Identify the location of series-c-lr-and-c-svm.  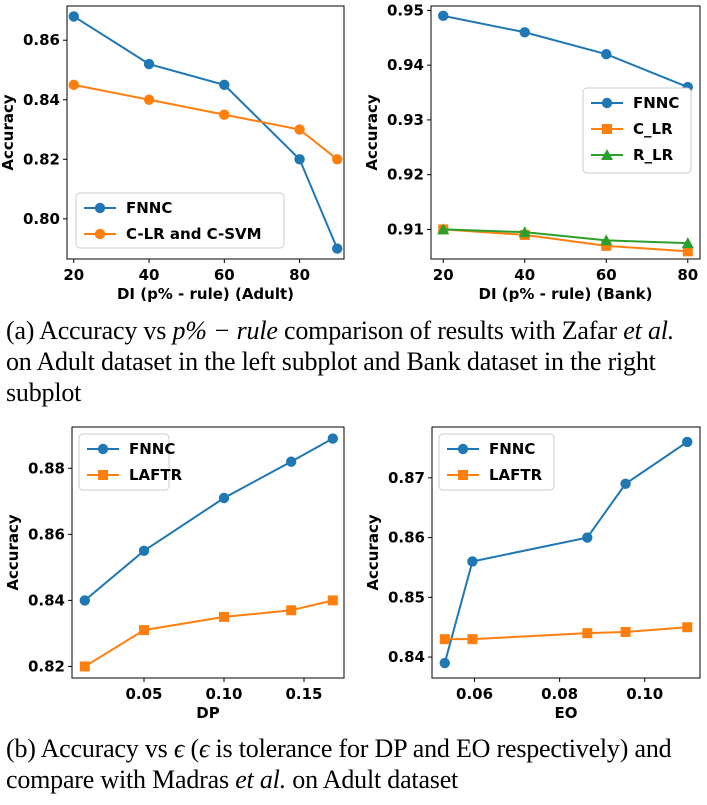
(205, 122).